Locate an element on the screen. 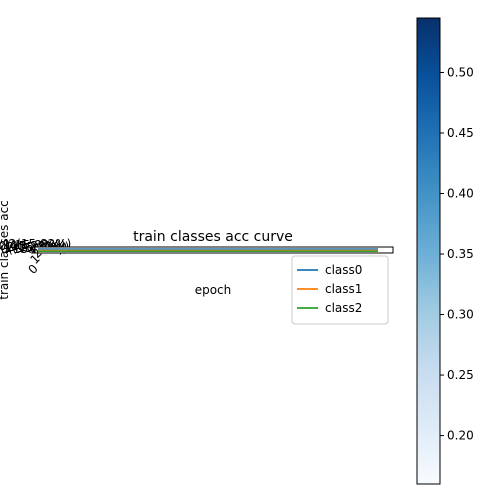  colorbar-tick-label: 0.45 is located at coordinates (460, 133).